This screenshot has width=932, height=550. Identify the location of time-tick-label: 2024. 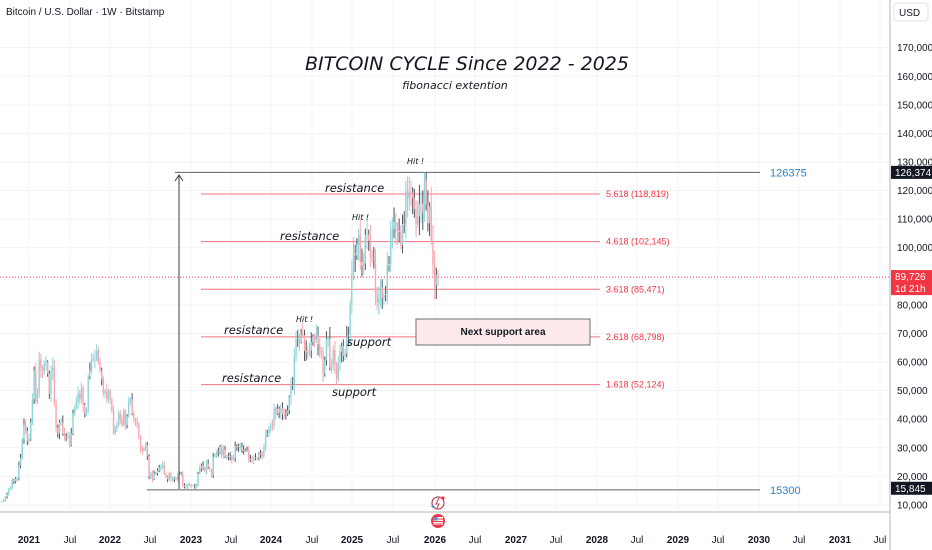
(271, 540).